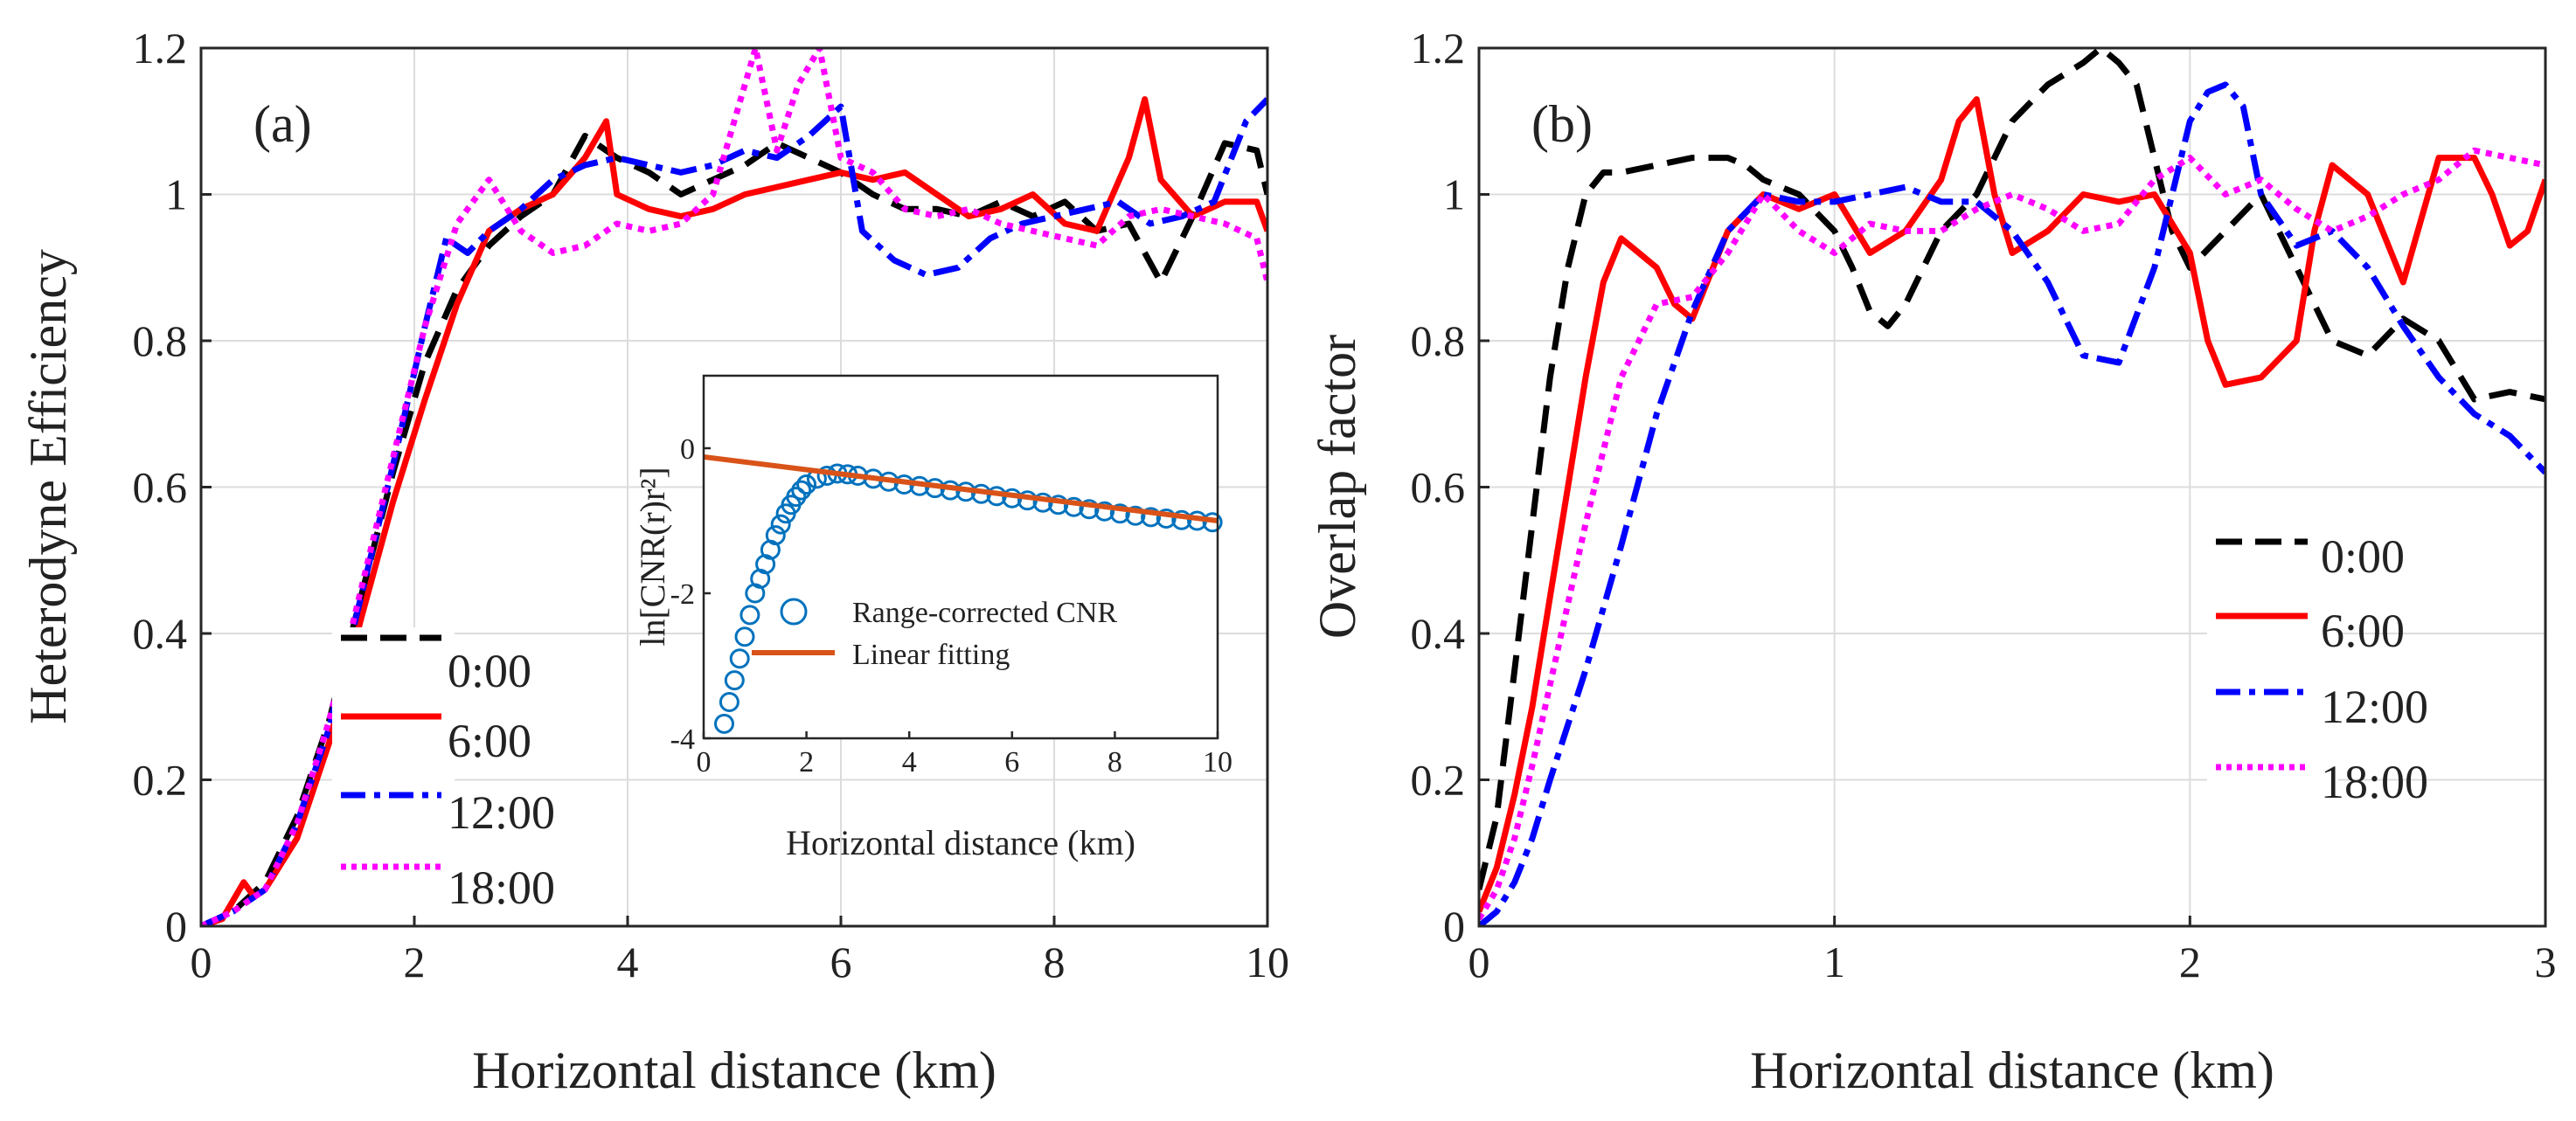 This screenshot has width=2576, height=1121. I want to click on inset-xtick-label: 6, so click(1011, 762).